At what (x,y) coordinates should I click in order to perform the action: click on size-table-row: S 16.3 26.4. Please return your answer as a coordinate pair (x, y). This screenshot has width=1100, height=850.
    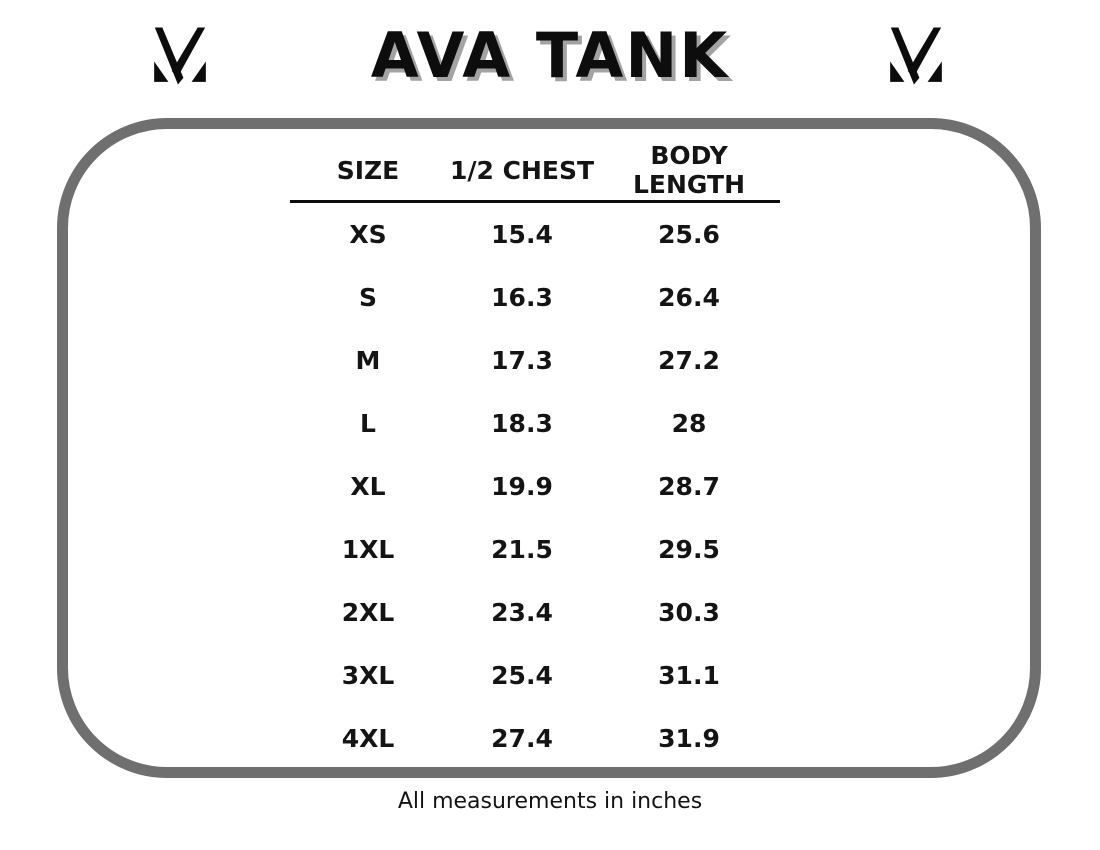
    Looking at the image, I should click on (535, 297).